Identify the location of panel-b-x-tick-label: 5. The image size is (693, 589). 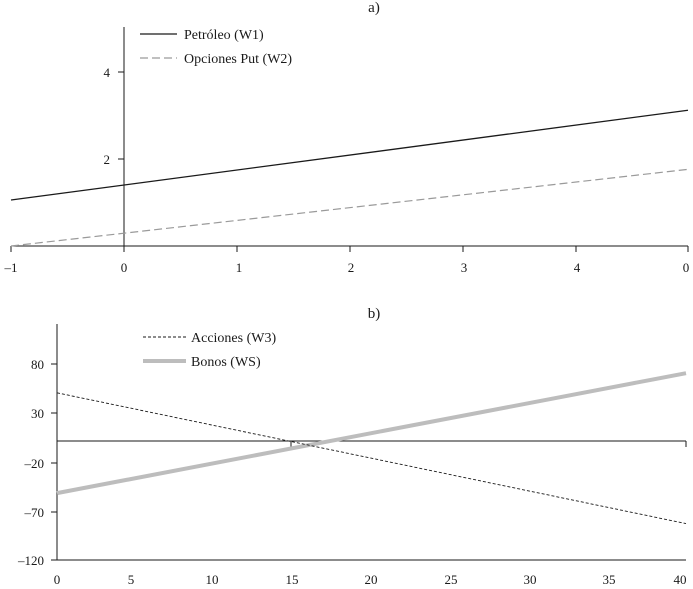
(131, 579).